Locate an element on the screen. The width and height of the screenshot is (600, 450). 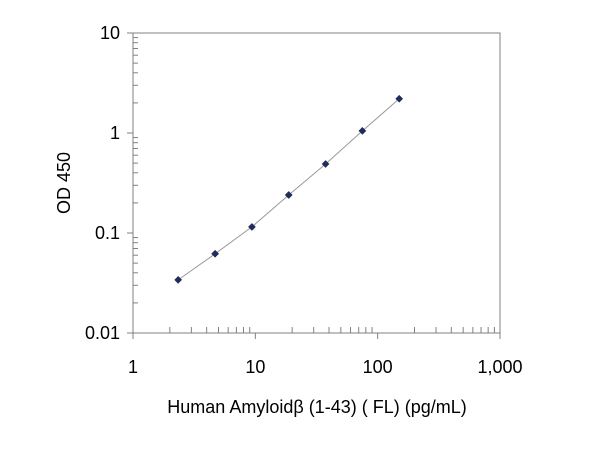
x-axis-title: Human Amyloidβ (1-43) ( FL) (pg/mL) is located at coordinates (316, 407).